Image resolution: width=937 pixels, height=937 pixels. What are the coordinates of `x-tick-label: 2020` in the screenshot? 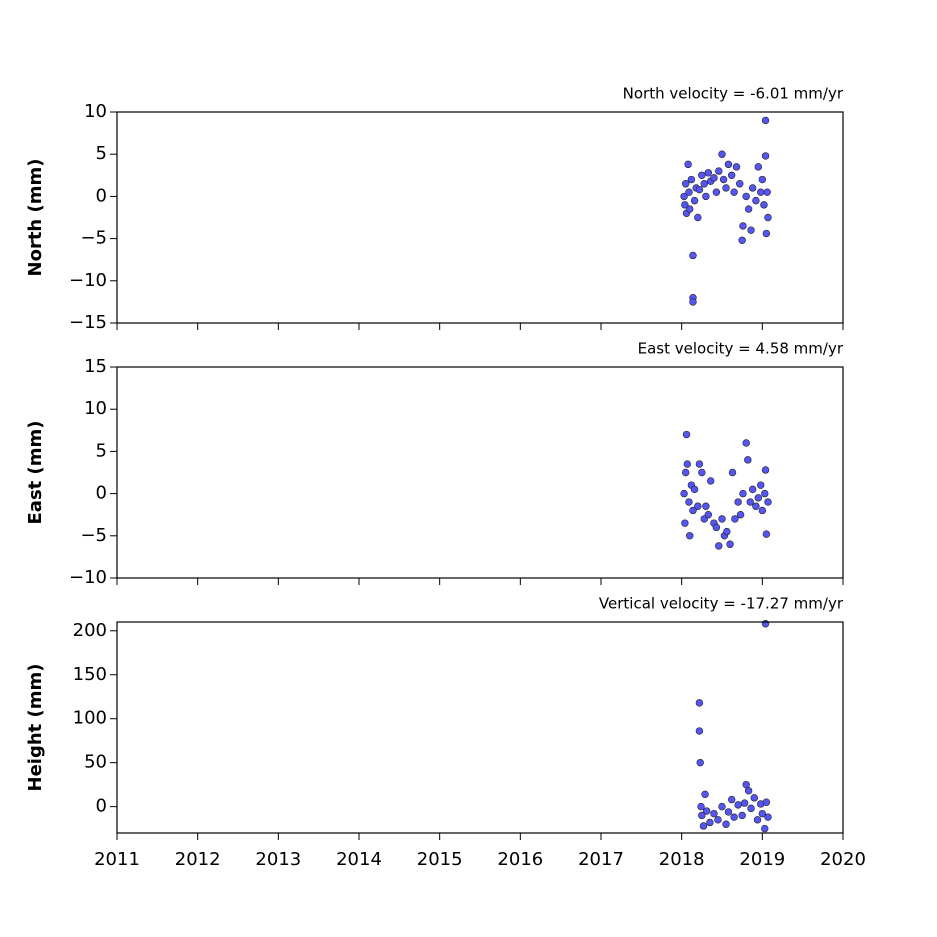 It's located at (843, 859).